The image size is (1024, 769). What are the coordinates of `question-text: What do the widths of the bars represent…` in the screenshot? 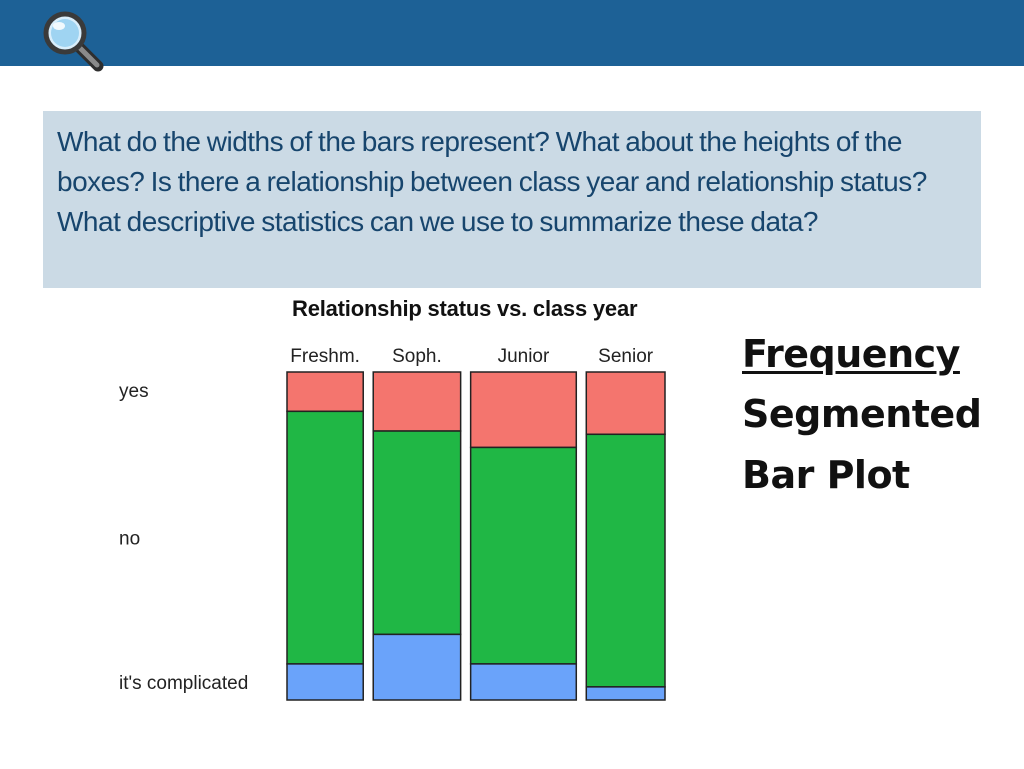 It's located at (492, 181).